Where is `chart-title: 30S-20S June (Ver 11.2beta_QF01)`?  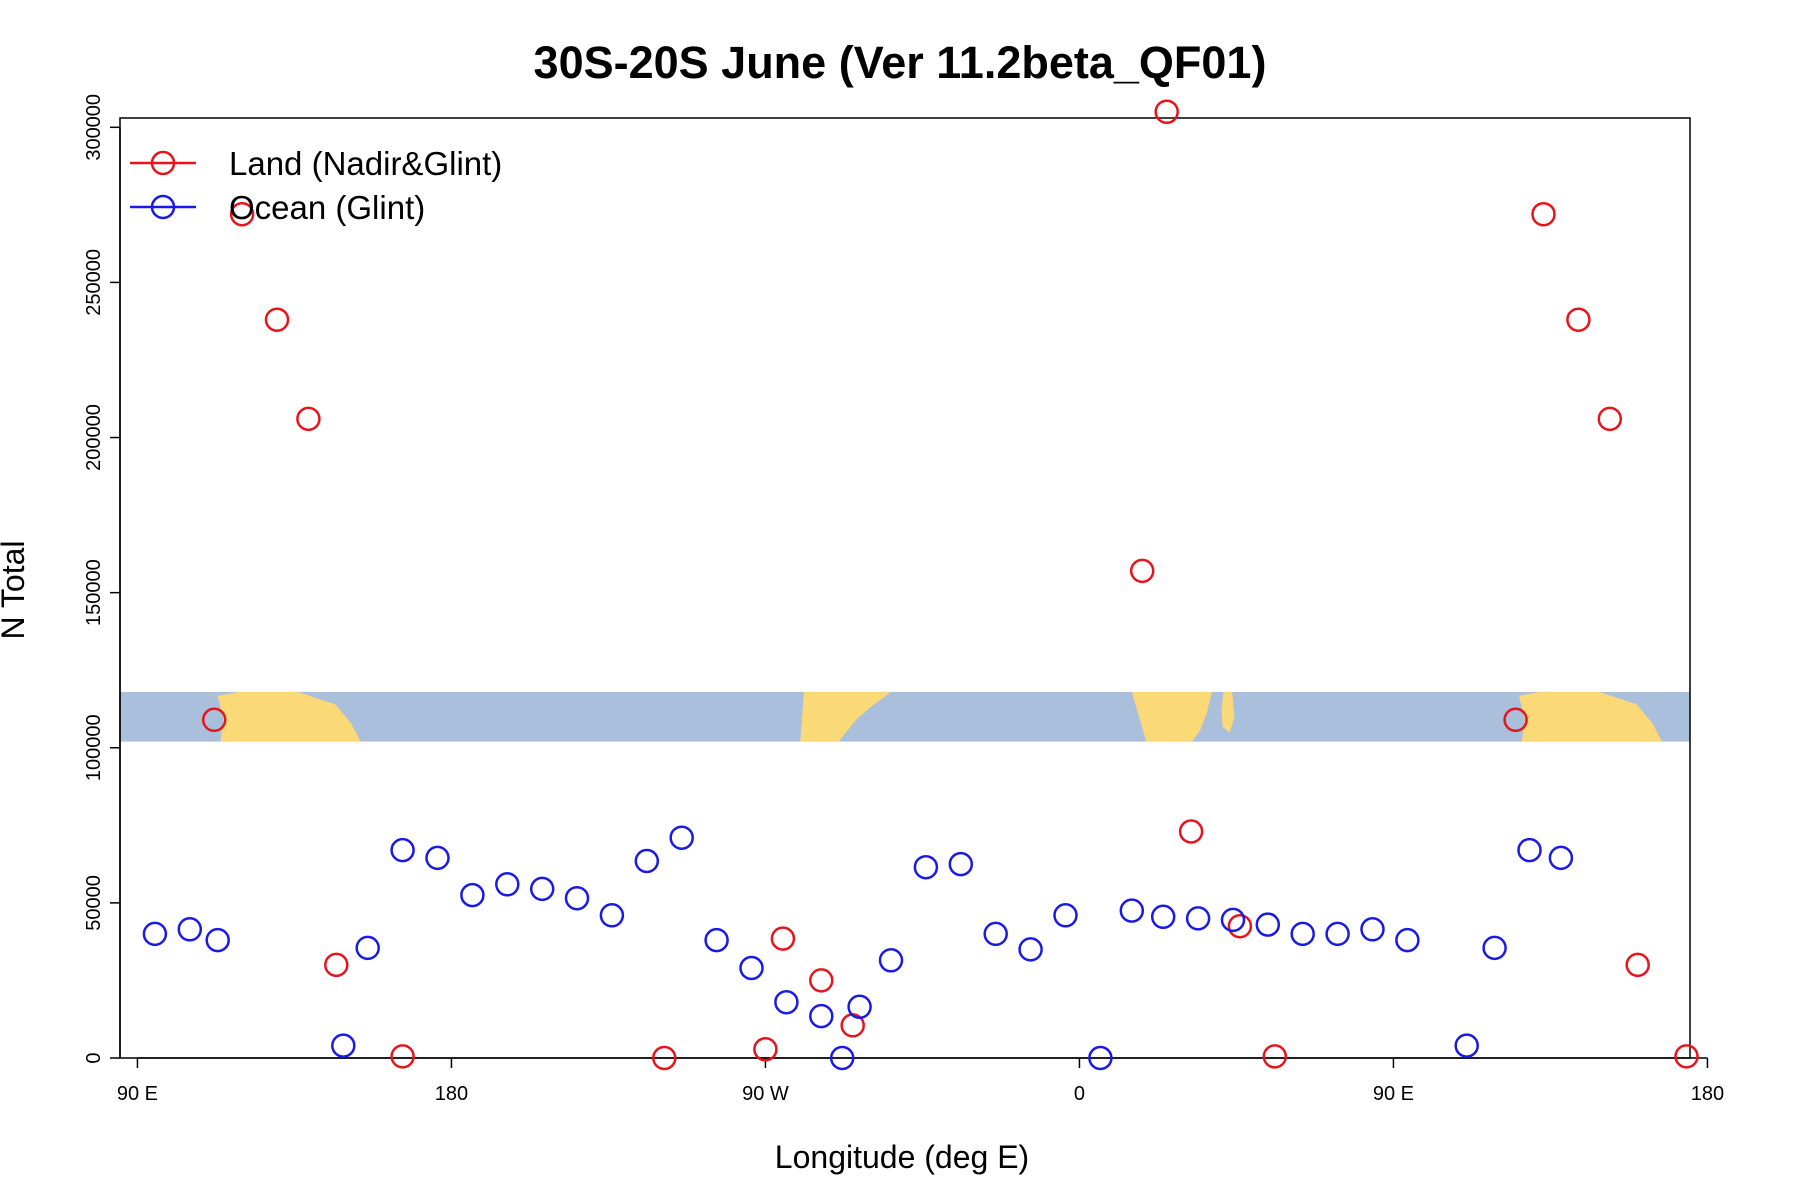 chart-title: 30S-20S June (Ver 11.2beta_QF01) is located at coordinates (900, 62).